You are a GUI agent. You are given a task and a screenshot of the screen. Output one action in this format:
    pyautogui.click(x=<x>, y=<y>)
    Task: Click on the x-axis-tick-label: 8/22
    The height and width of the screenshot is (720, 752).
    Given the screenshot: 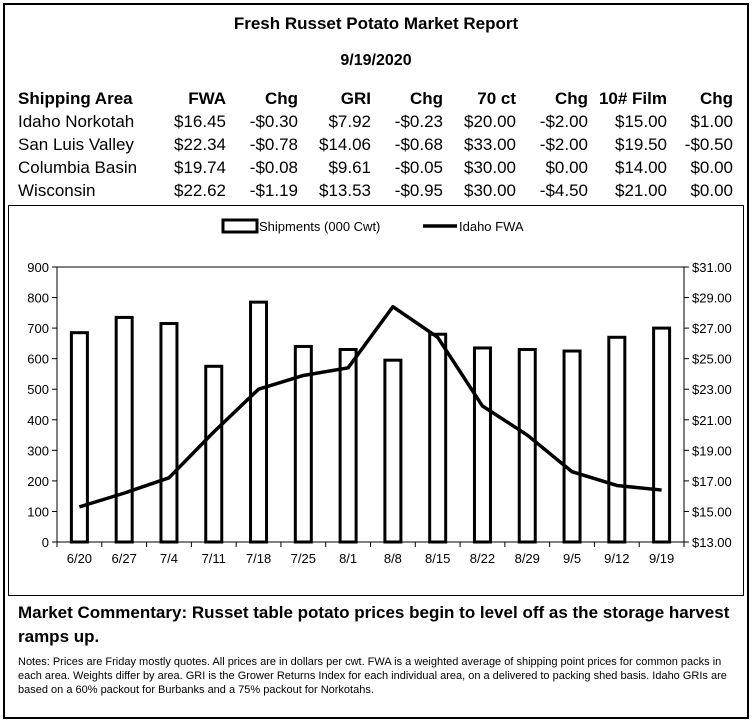 What is the action you would take?
    pyautogui.click(x=482, y=558)
    